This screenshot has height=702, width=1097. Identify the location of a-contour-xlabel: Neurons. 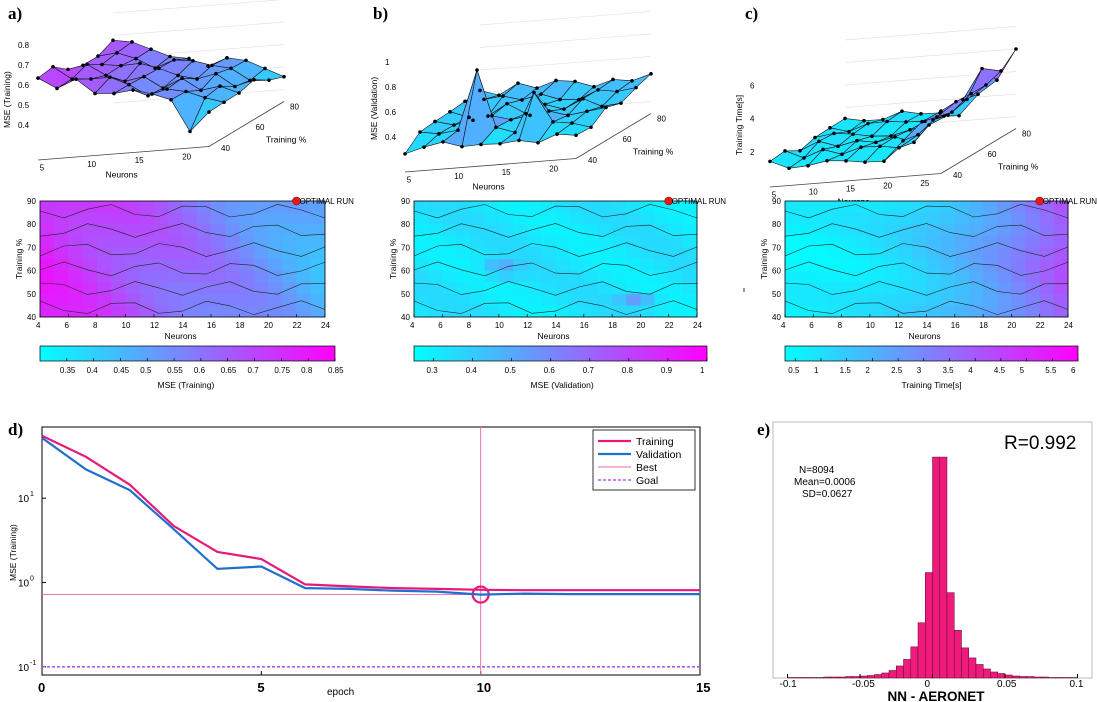
(181, 336).